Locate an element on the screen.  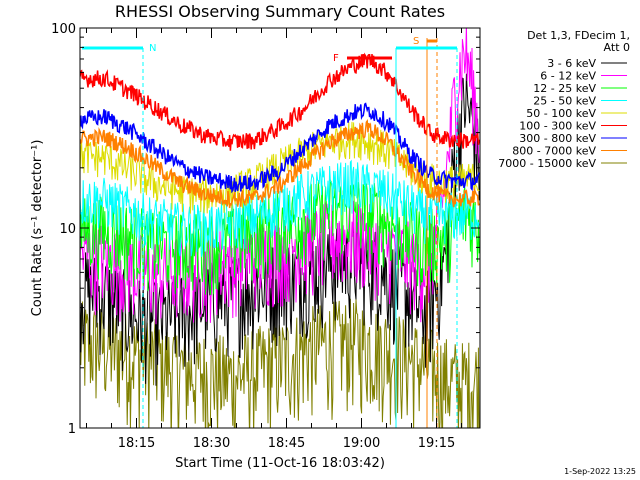
chart-title: RHESSI Observing Summary Count Rates is located at coordinates (280, 11).